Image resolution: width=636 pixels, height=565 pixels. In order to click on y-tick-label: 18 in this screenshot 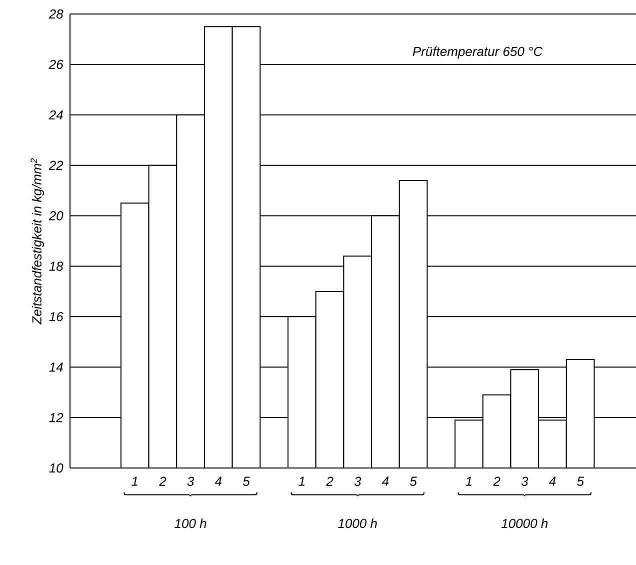, I will do `click(56, 266)`.